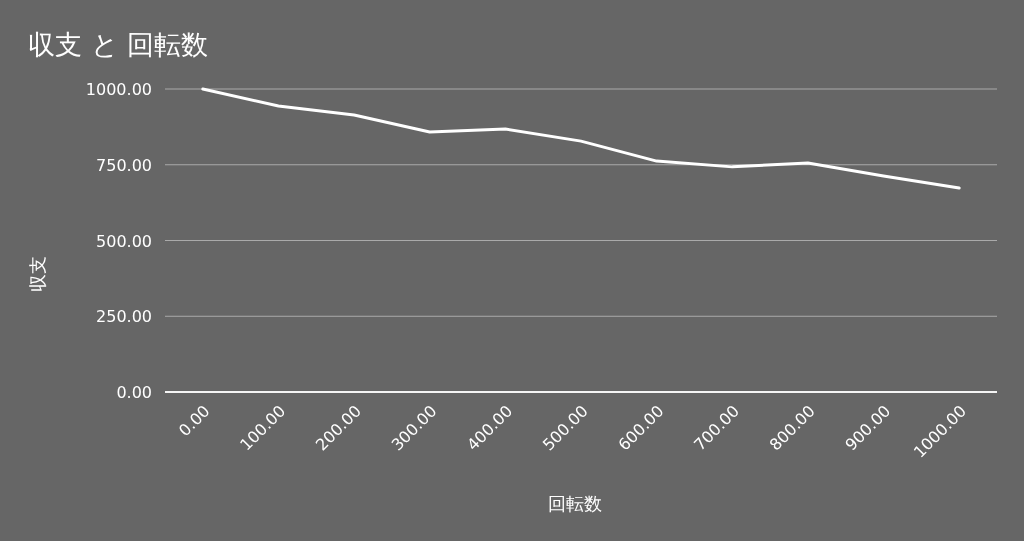  I want to click on chart-title: 収支 と 回転数, so click(118, 44).